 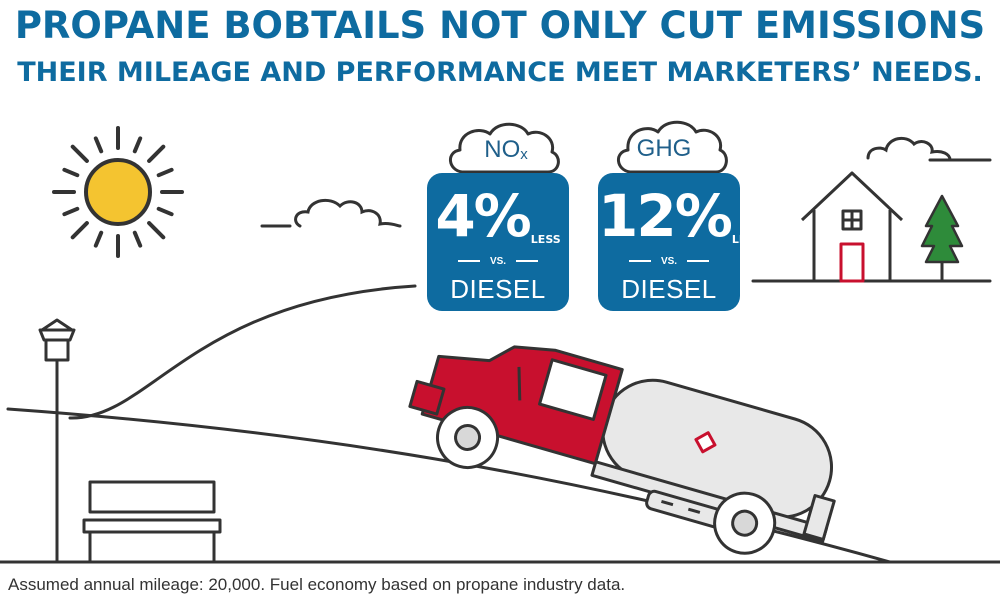 I want to click on bench-icon, so click(x=152, y=521).